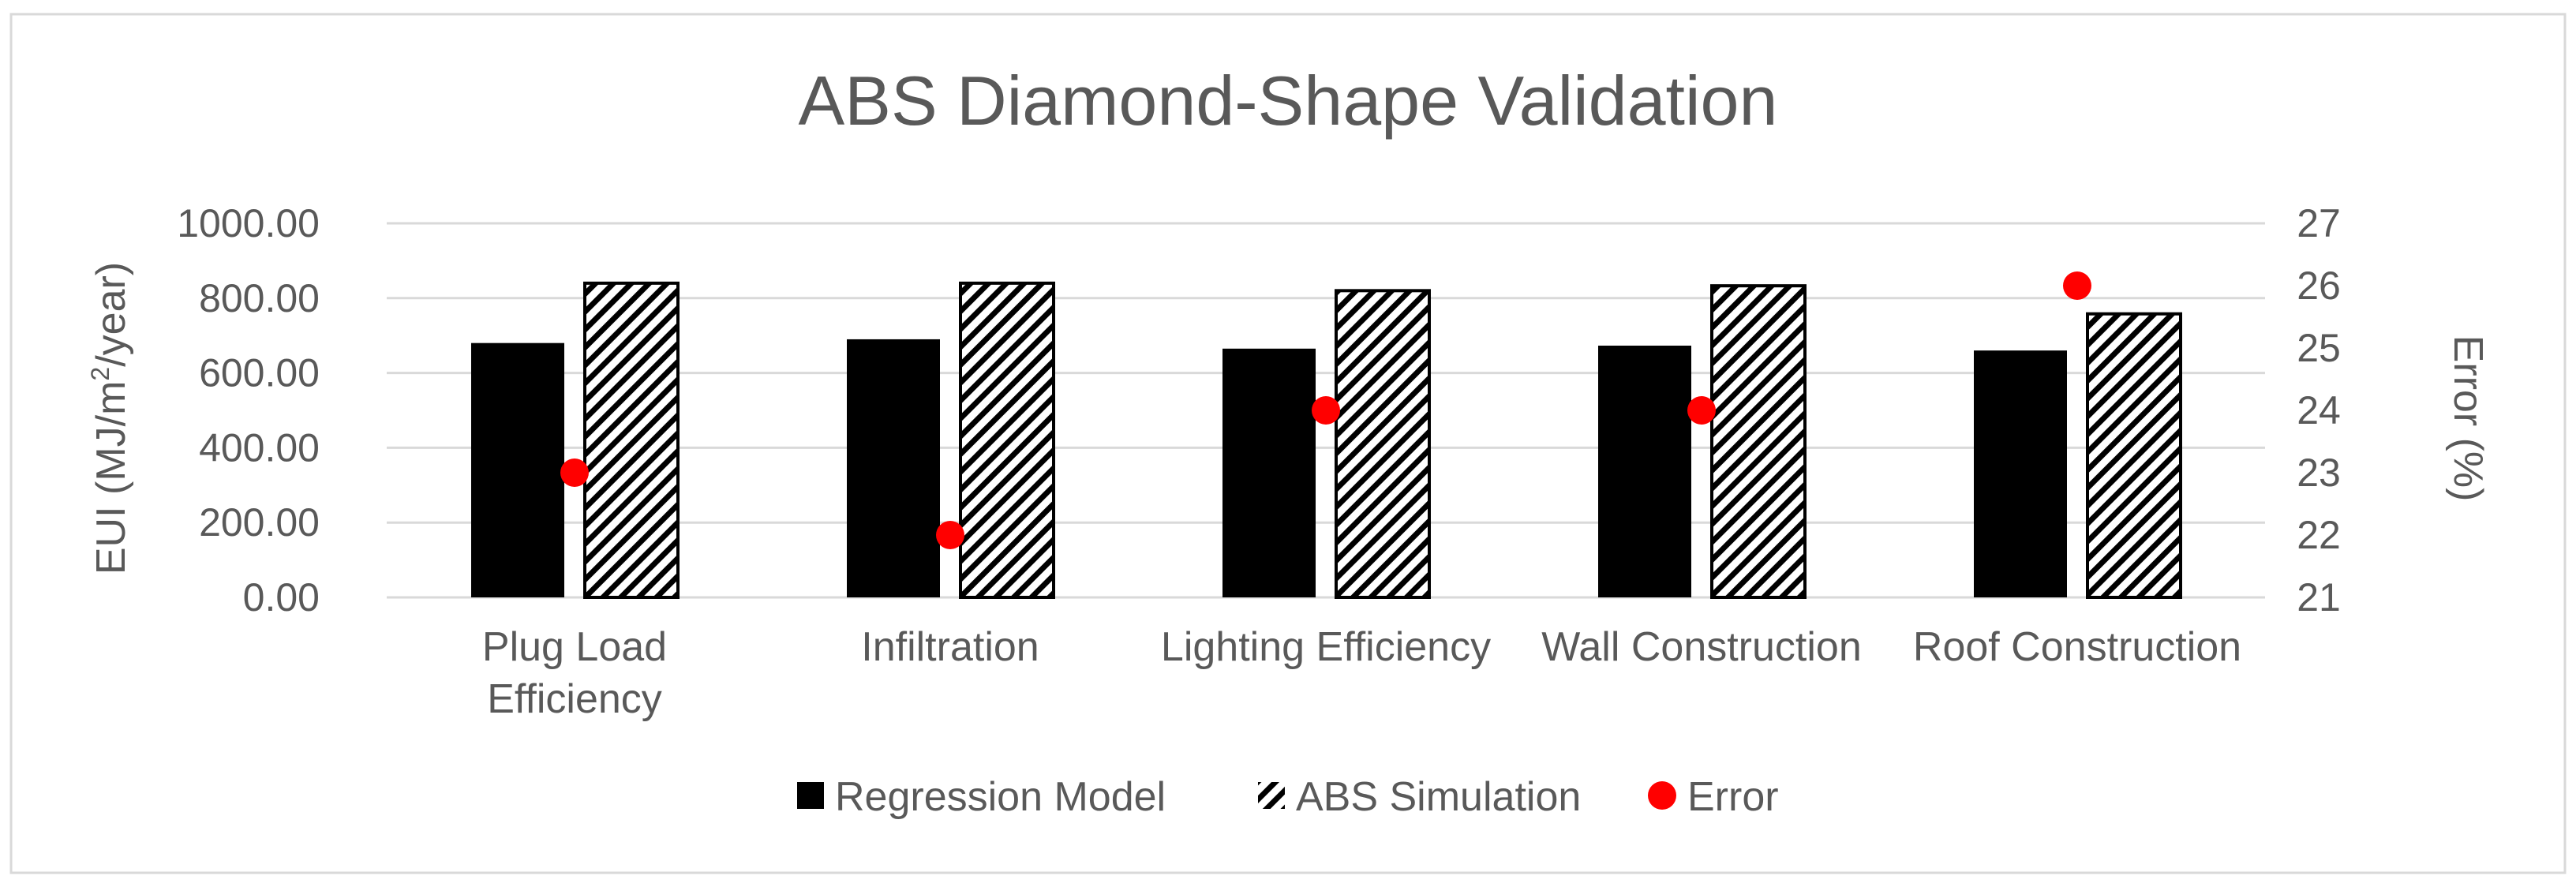 Image resolution: width=2576 pixels, height=887 pixels. Describe the element at coordinates (1662, 795) in the screenshot. I see `legend-swatch-error` at that location.